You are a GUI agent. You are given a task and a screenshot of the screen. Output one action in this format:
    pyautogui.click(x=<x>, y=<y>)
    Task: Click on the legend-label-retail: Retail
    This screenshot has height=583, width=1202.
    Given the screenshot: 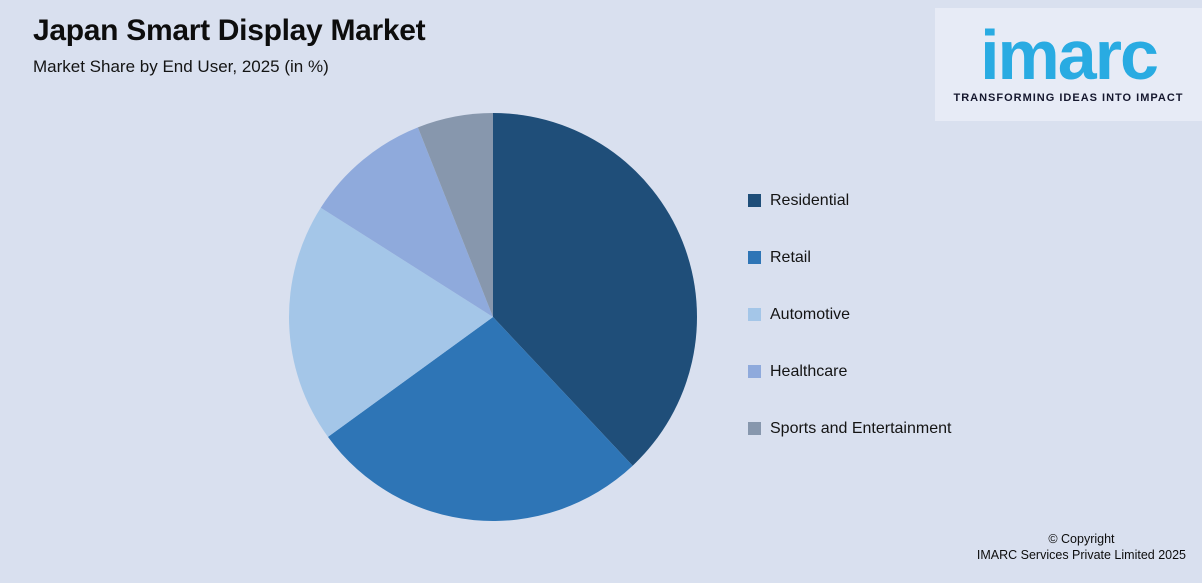 What is the action you would take?
    pyautogui.click(x=790, y=257)
    